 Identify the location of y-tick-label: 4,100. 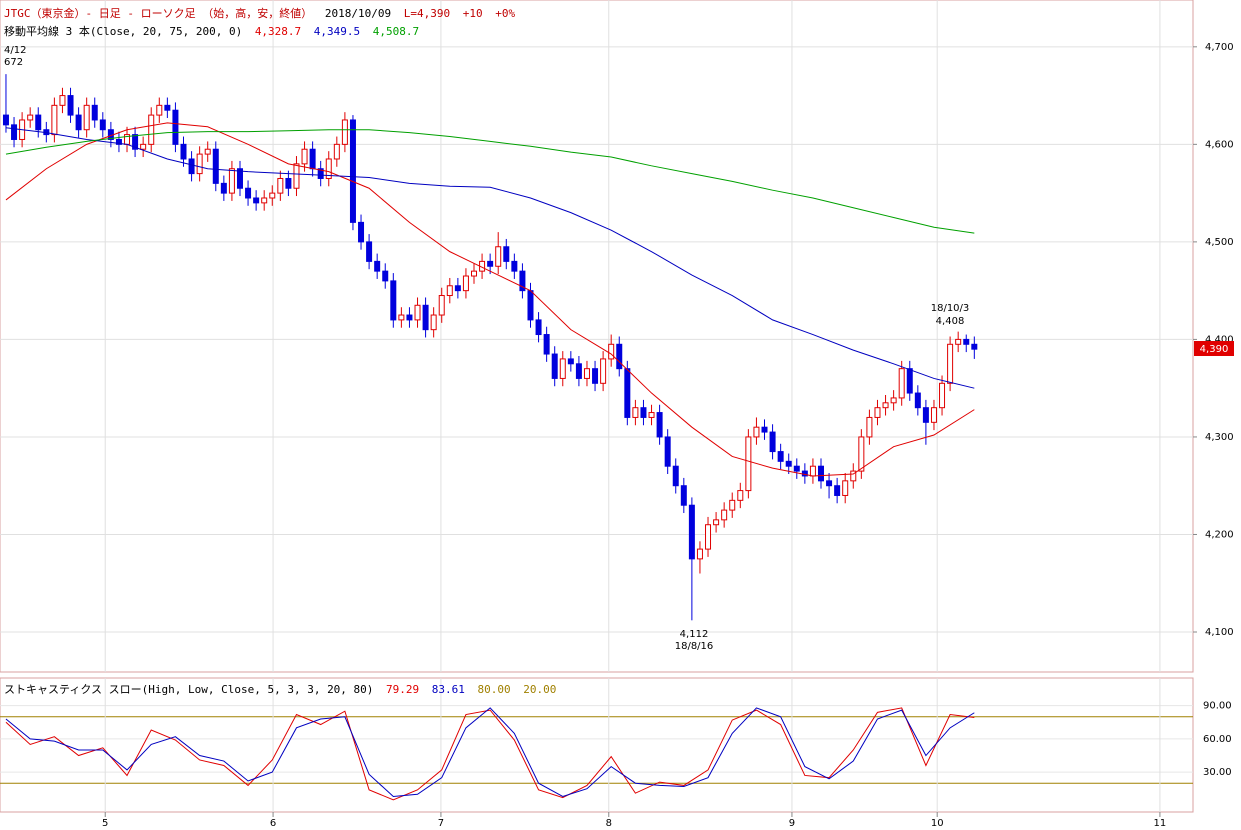
(1219, 632).